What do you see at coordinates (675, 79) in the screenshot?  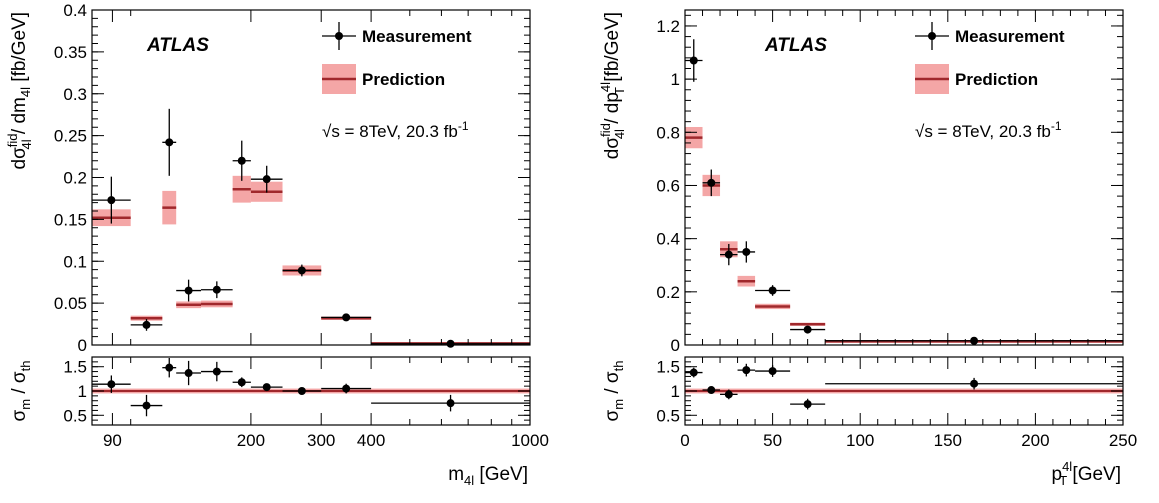 I see `y-tick-label: 1` at bounding box center [675, 79].